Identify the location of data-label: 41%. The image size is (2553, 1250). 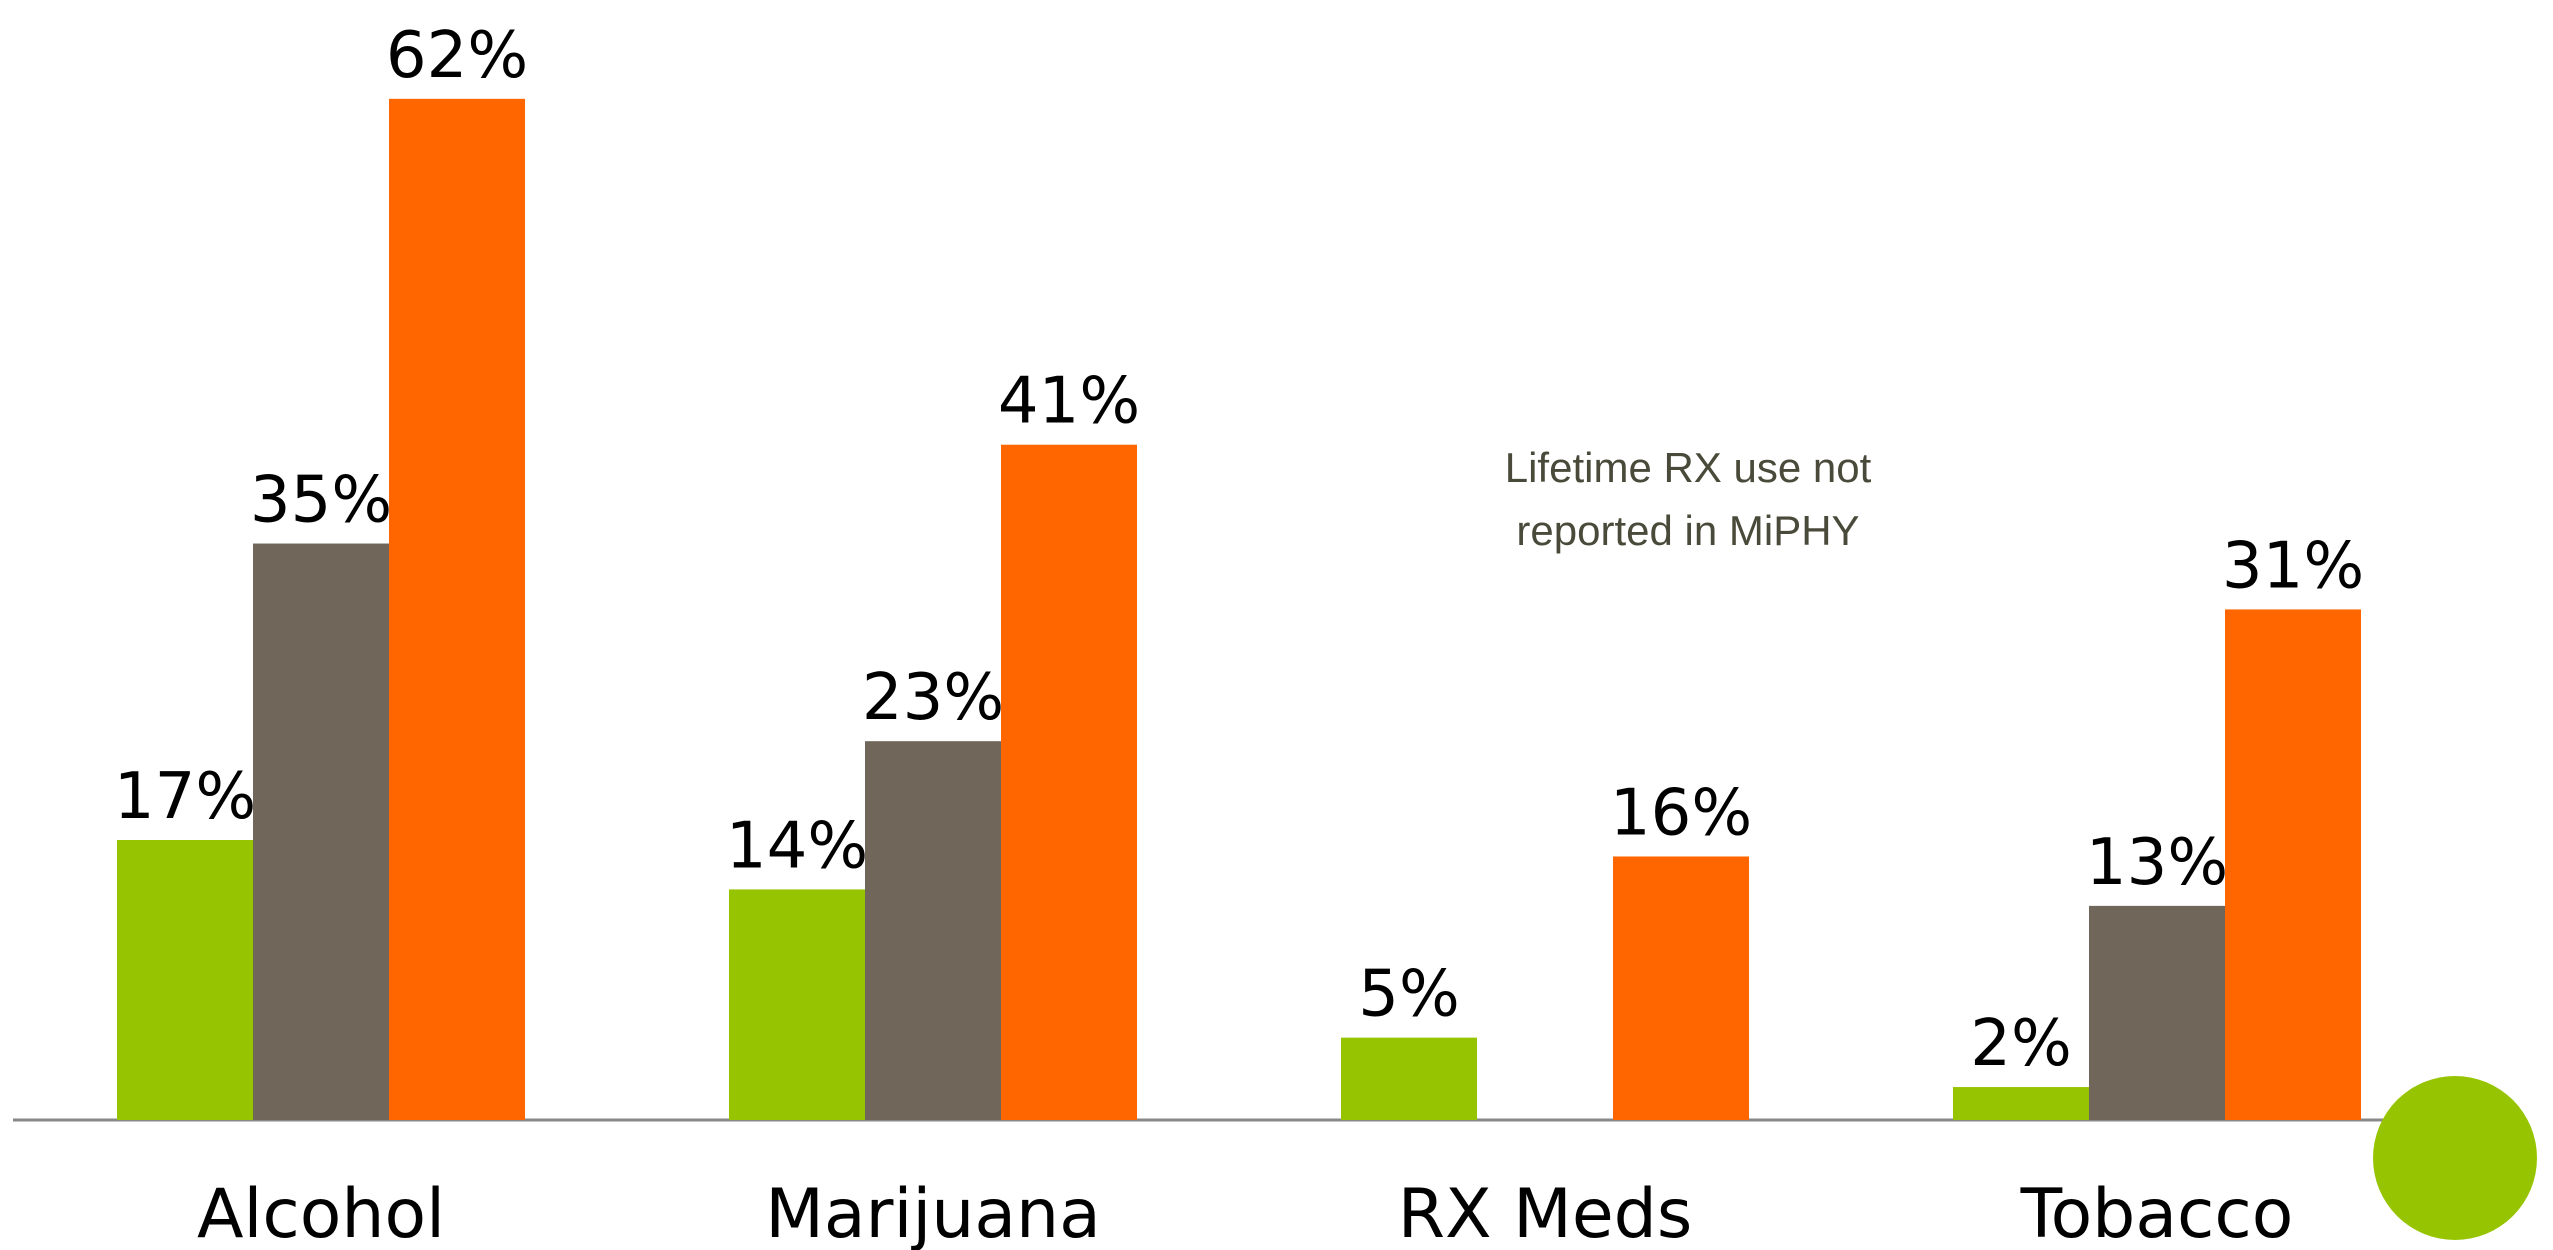
(1069, 402).